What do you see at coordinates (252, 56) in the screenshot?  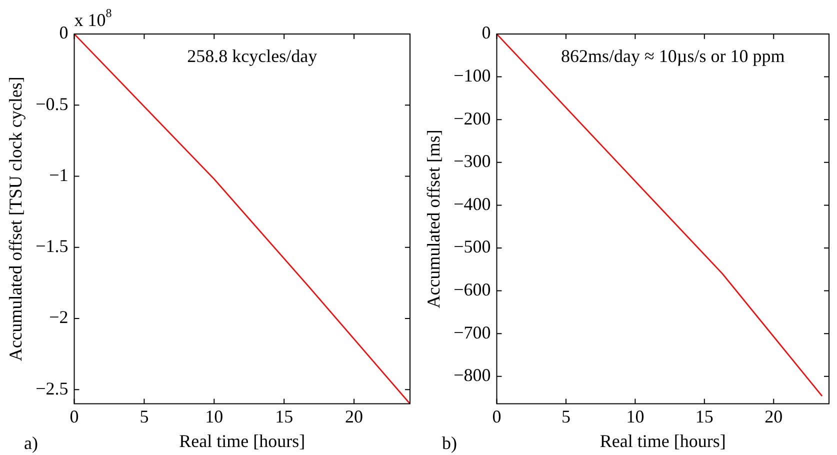 I see `annotation: 258.8 kcycles/day` at bounding box center [252, 56].